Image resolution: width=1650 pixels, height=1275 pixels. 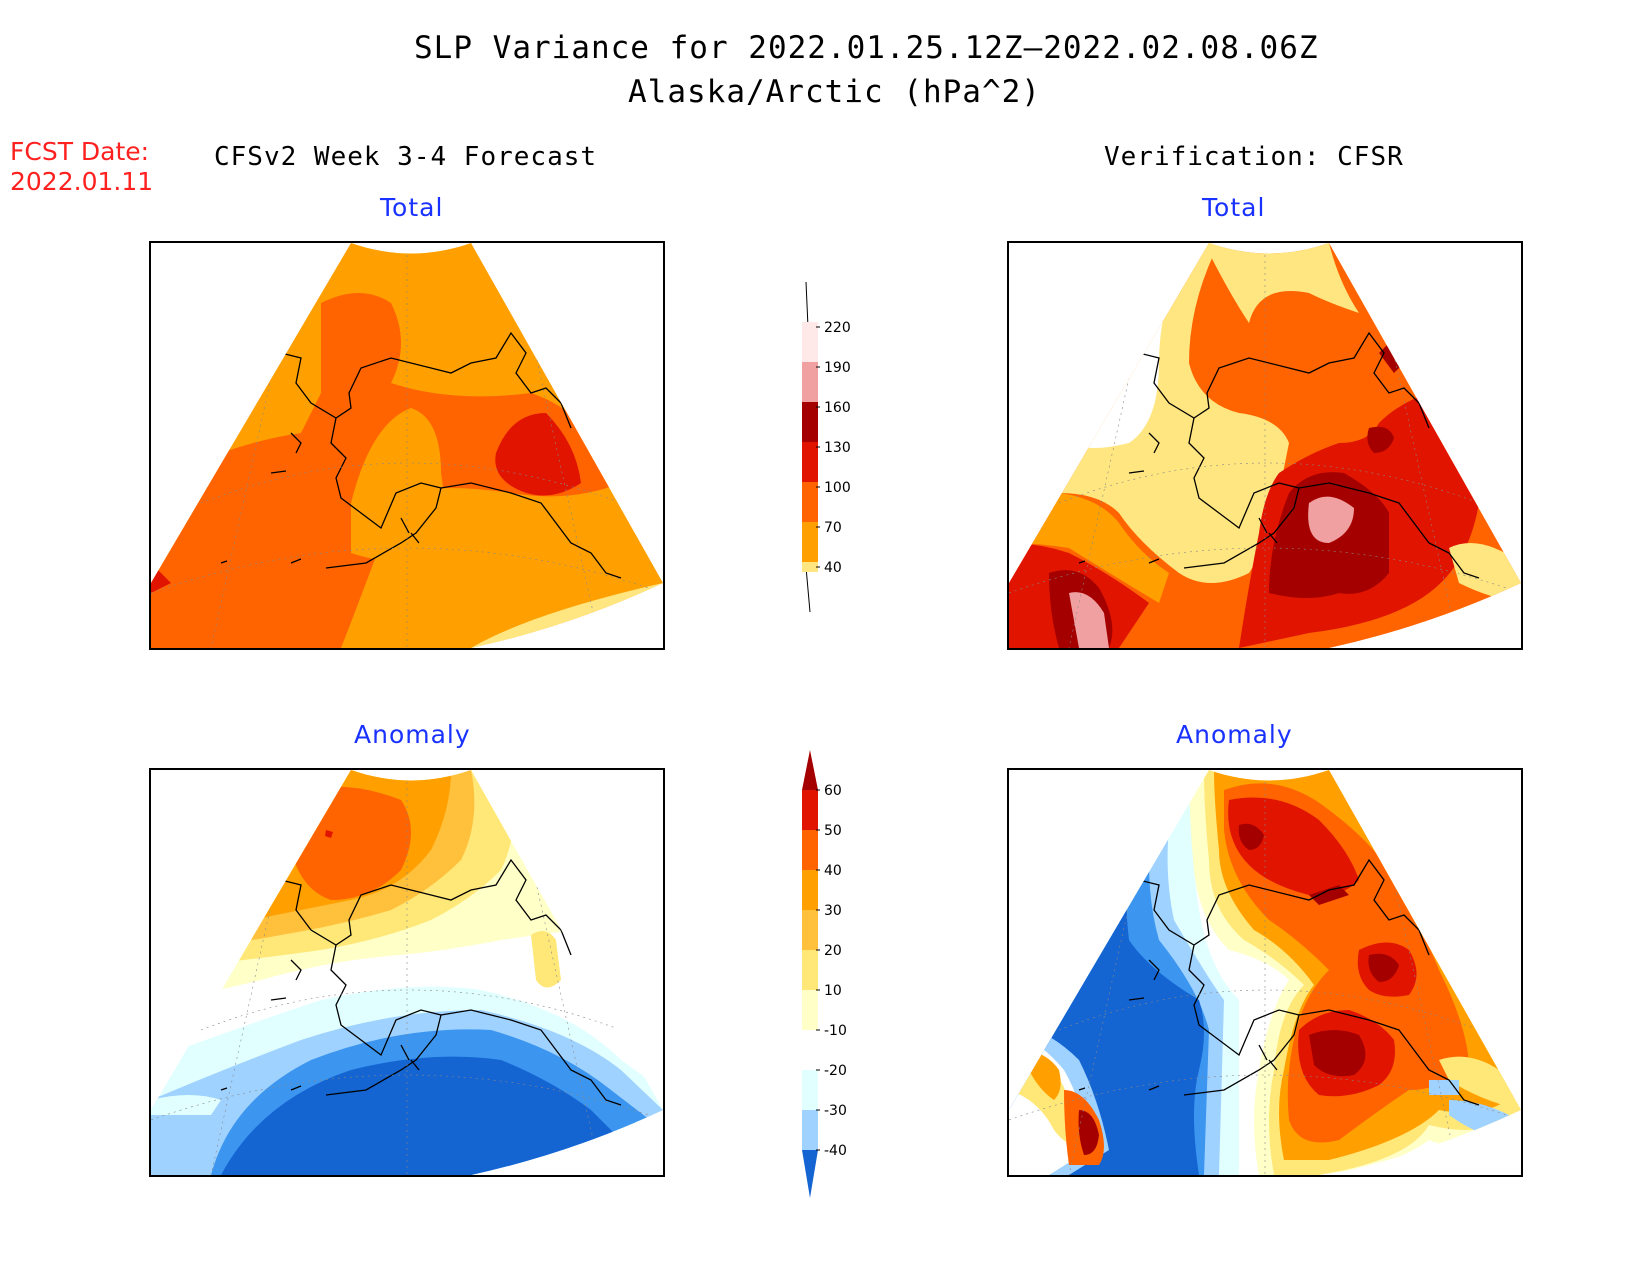 I want to click on swatch-m10, so click(x=810, y=1090).